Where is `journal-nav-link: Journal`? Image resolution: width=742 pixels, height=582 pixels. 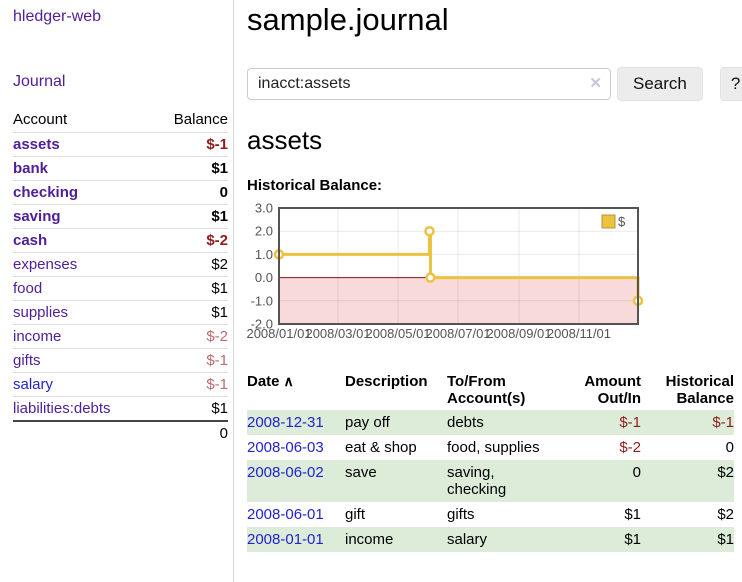 journal-nav-link: Journal is located at coordinates (39, 81).